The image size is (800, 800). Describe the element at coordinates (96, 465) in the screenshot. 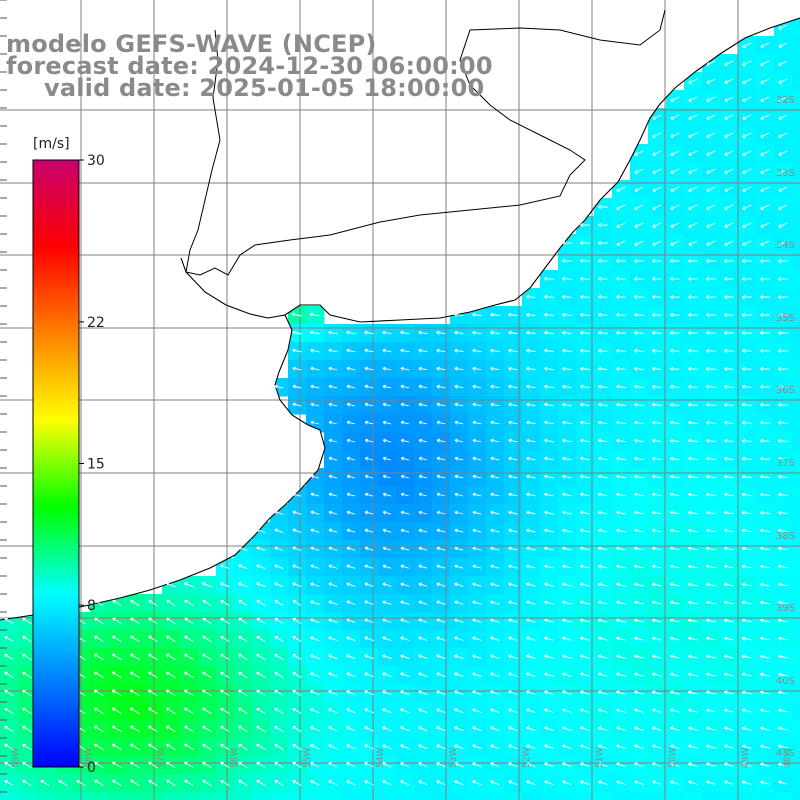

I see `colorbar-tick-label: 15` at that location.